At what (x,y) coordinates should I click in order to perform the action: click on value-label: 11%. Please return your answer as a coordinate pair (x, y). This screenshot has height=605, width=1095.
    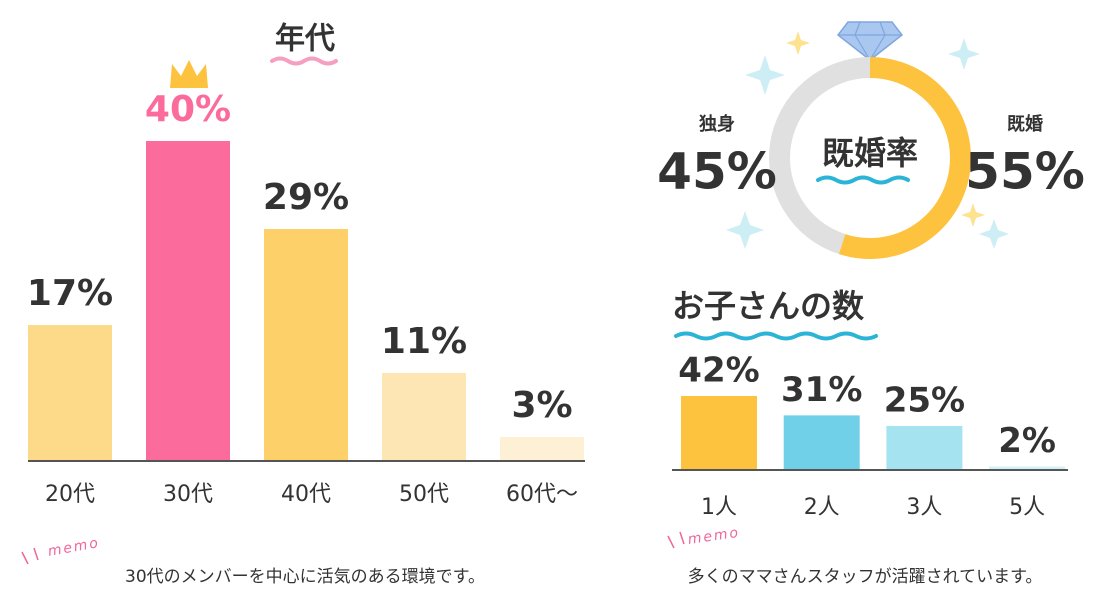
    Looking at the image, I should click on (424, 341).